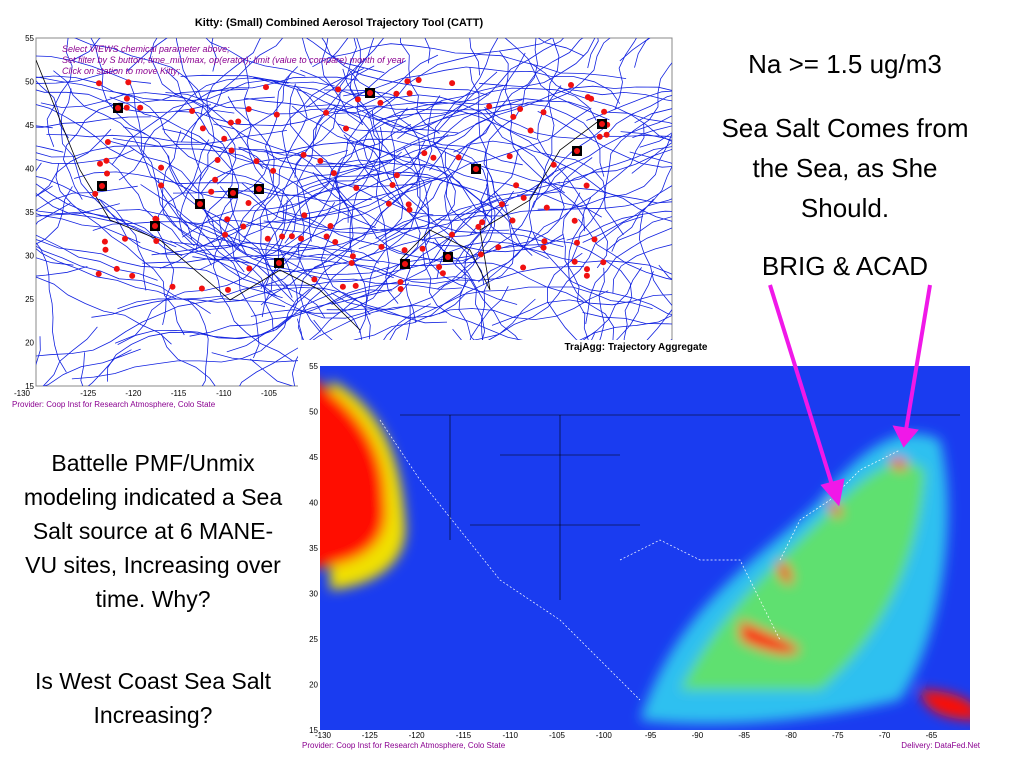 The image size is (1024, 768). I want to click on bottom-delivery: Delivery: DataFed.Net, so click(940, 745).